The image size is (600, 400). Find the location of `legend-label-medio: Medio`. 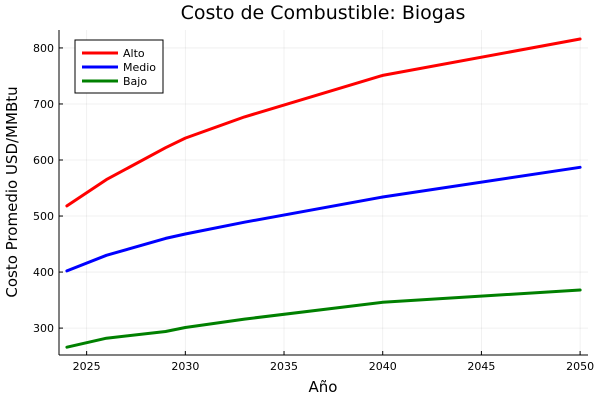

legend-label-medio: Medio is located at coordinates (139, 67).